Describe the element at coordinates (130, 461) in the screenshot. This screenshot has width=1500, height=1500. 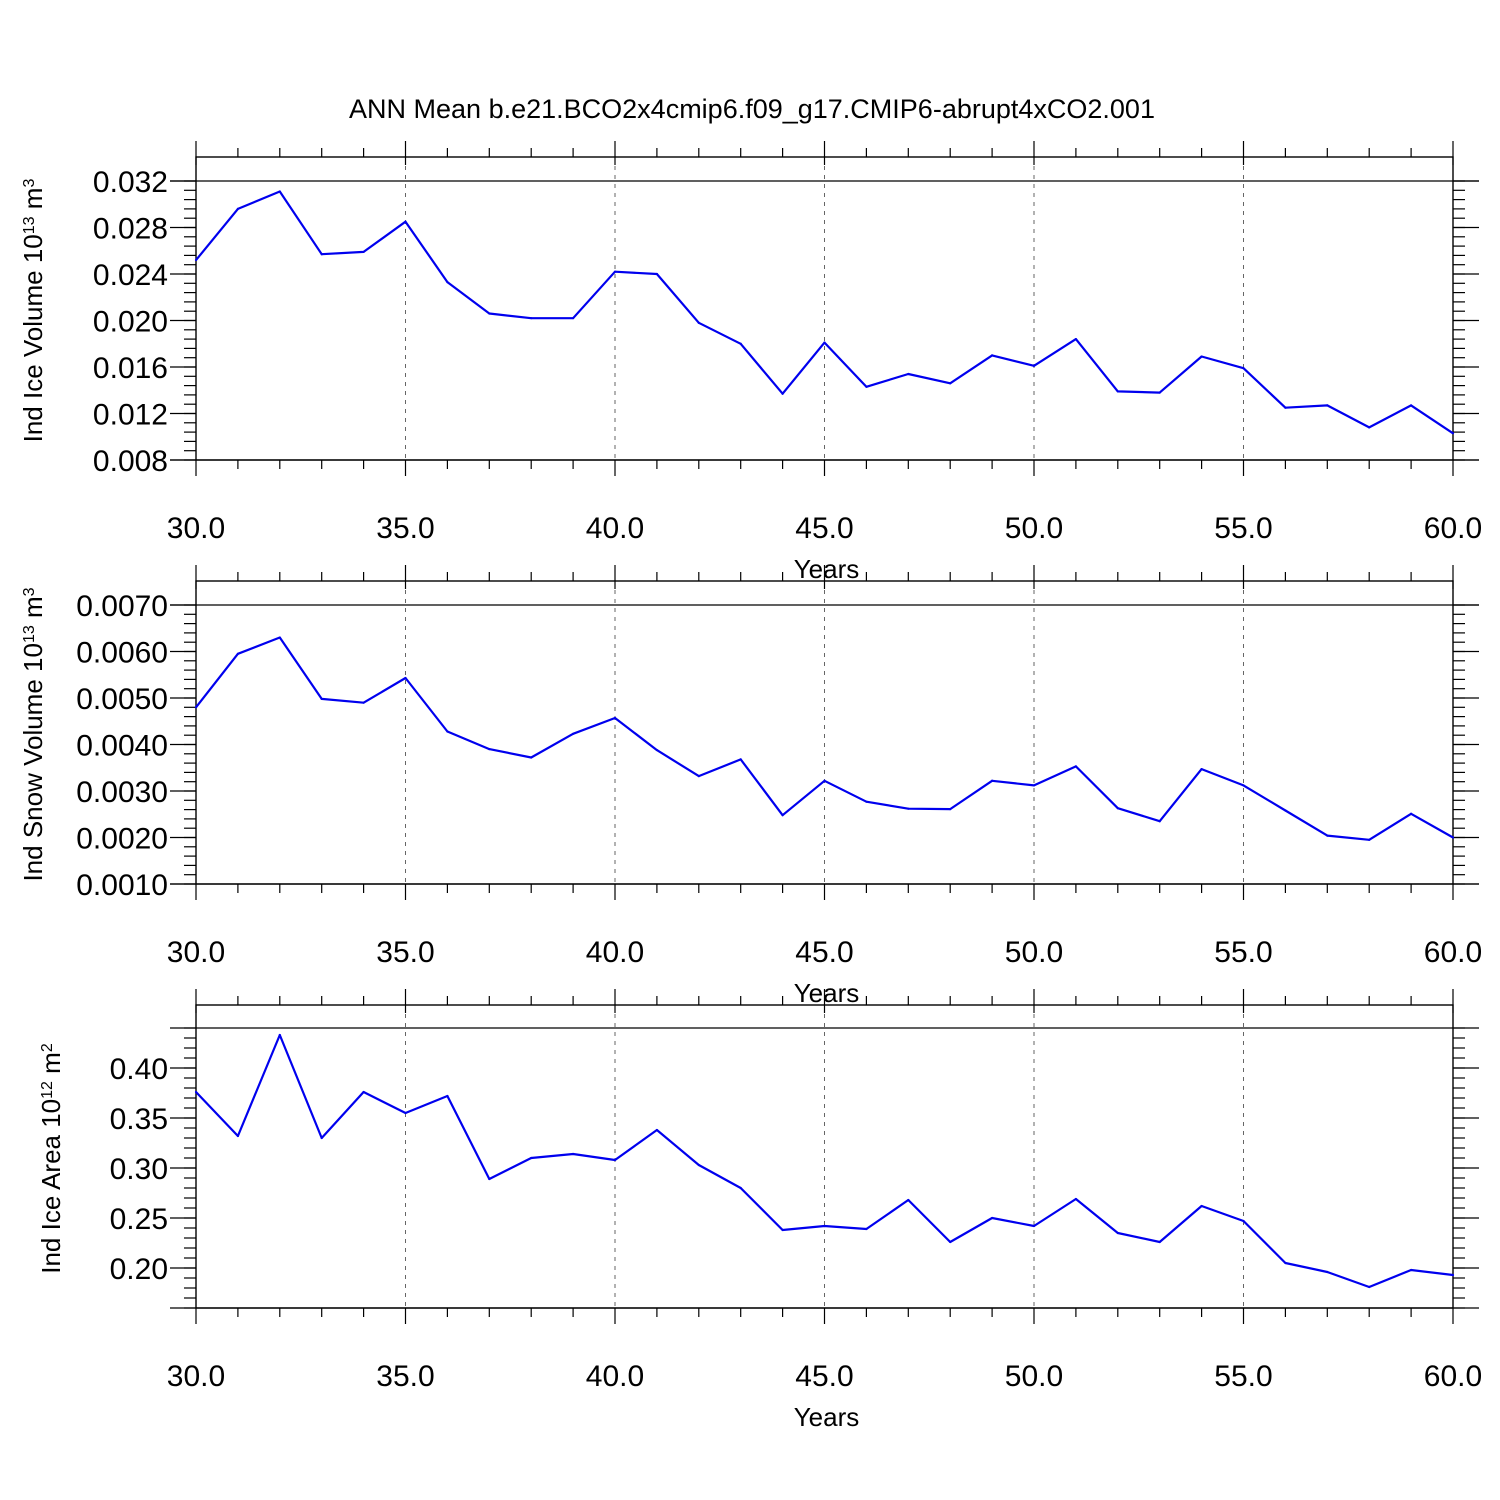
I see `y-tick-label: 0.008` at that location.